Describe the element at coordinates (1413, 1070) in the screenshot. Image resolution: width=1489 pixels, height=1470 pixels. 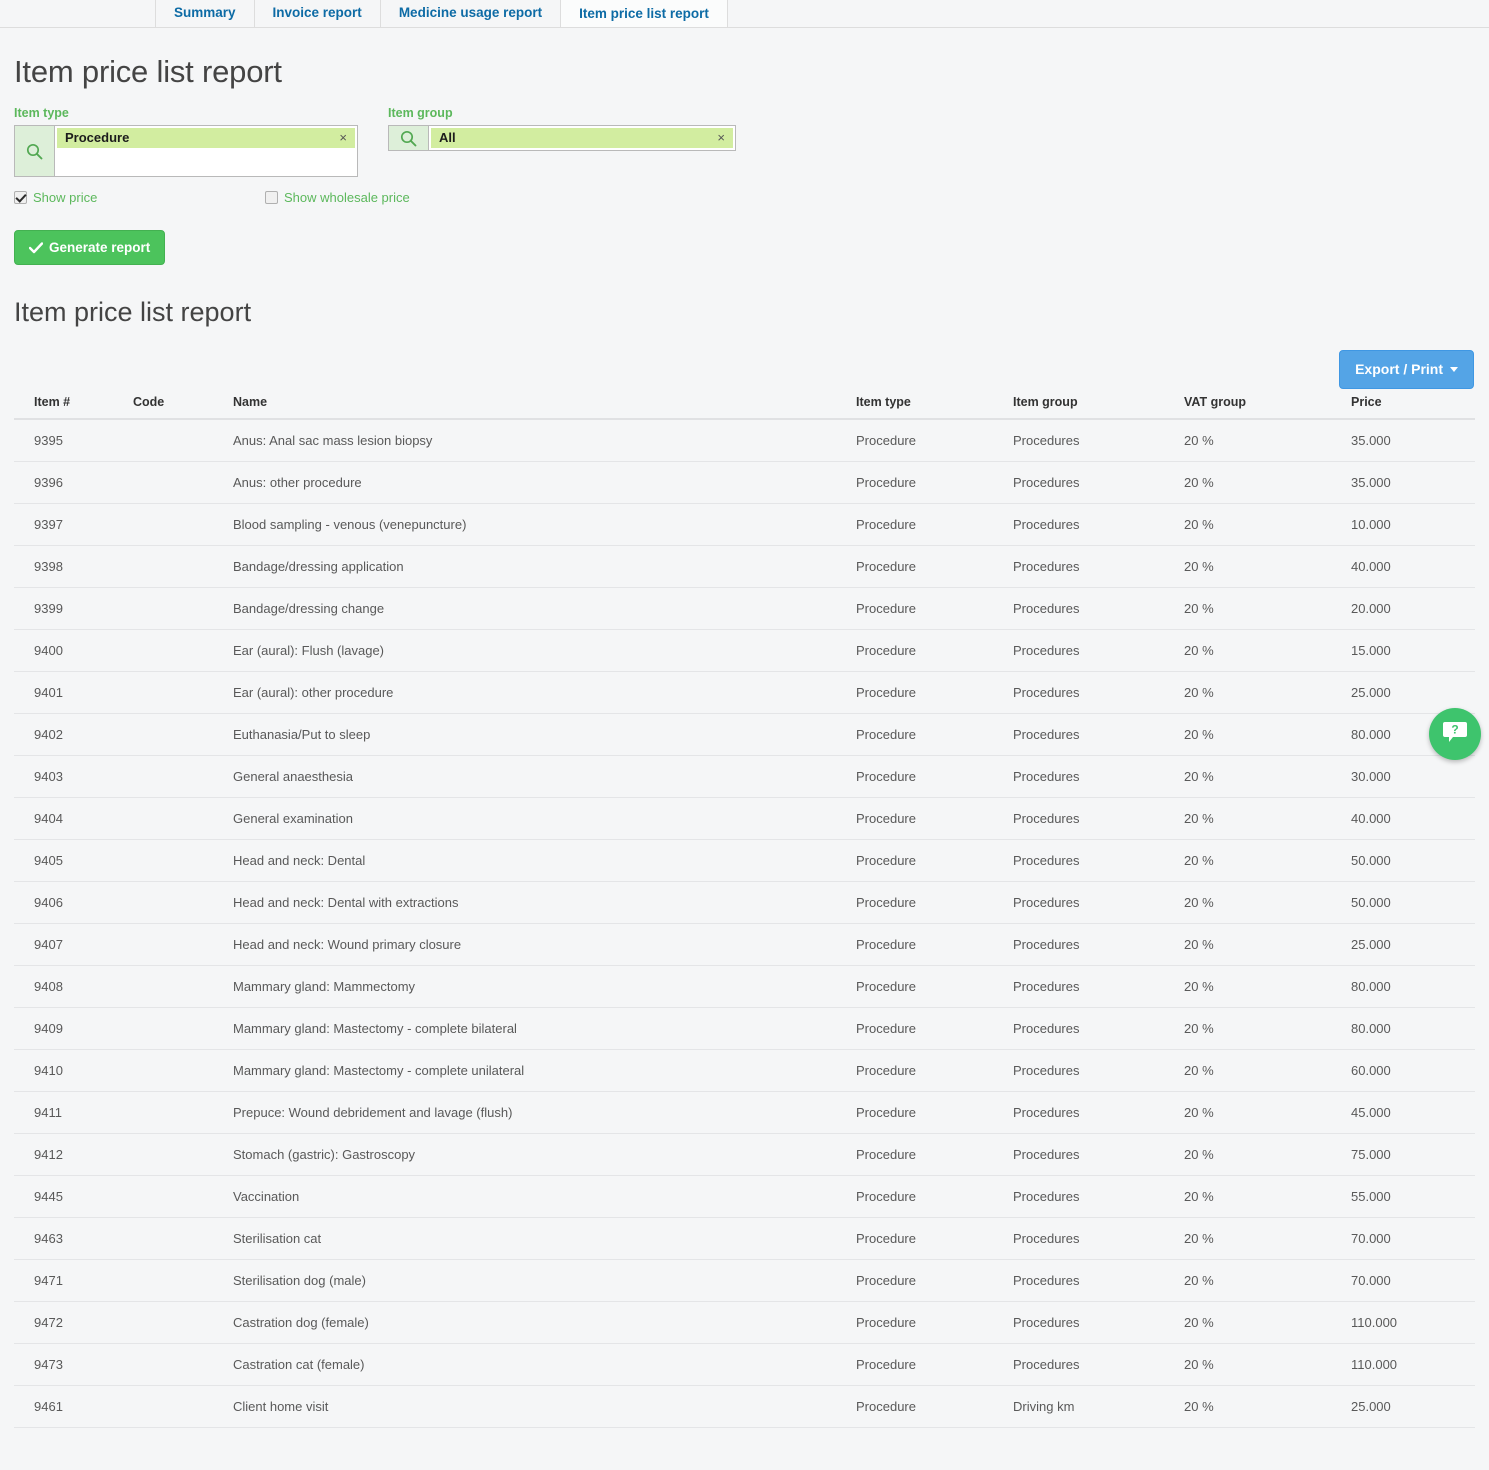
I see `cell-price: 60.000` at that location.